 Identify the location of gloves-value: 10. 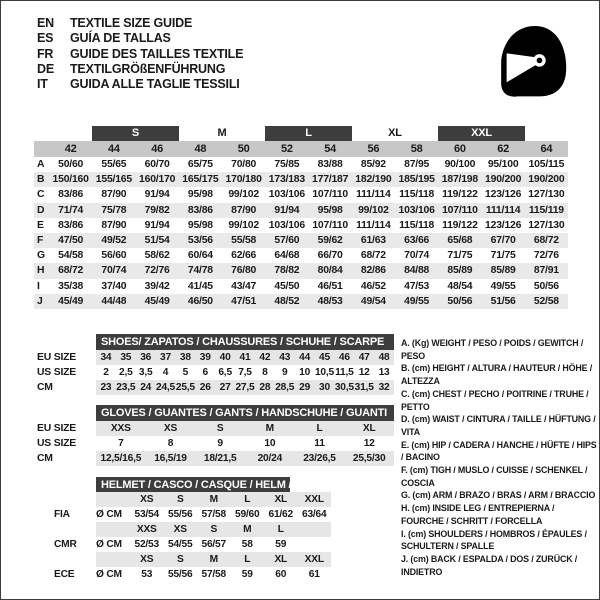
(270, 443).